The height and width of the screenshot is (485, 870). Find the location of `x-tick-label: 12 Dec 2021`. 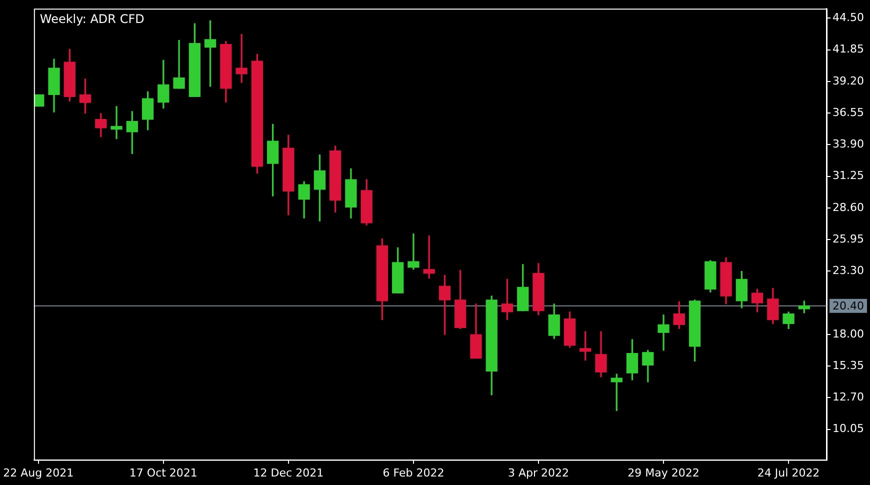

x-tick-label: 12 Dec 2021 is located at coordinates (288, 473).